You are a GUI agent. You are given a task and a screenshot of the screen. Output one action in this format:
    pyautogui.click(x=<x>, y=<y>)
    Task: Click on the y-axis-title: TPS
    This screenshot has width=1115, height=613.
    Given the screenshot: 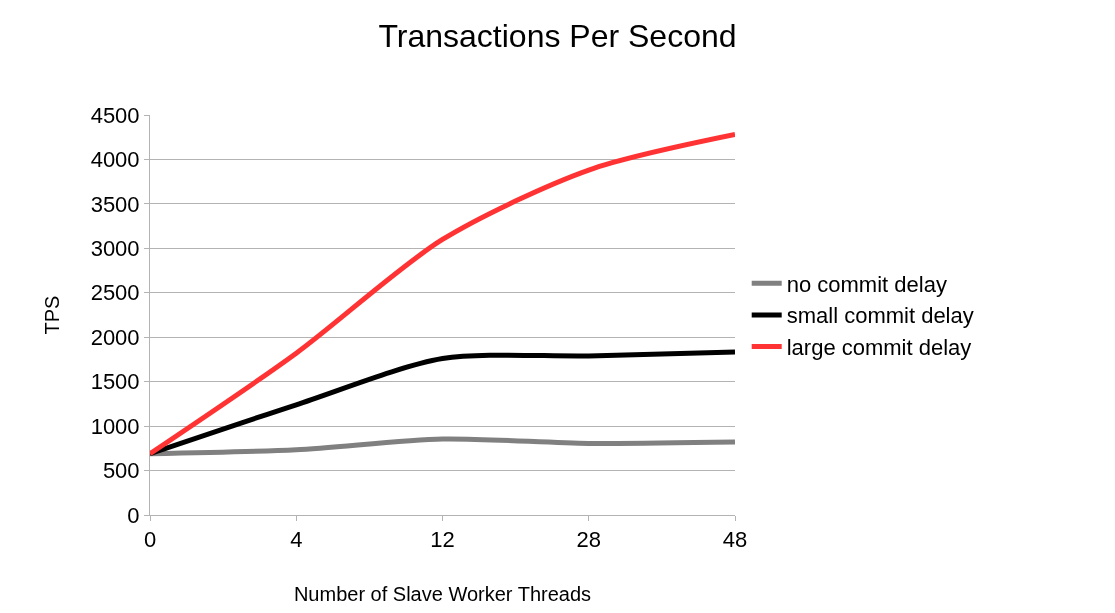 What is the action you would take?
    pyautogui.click(x=52, y=315)
    